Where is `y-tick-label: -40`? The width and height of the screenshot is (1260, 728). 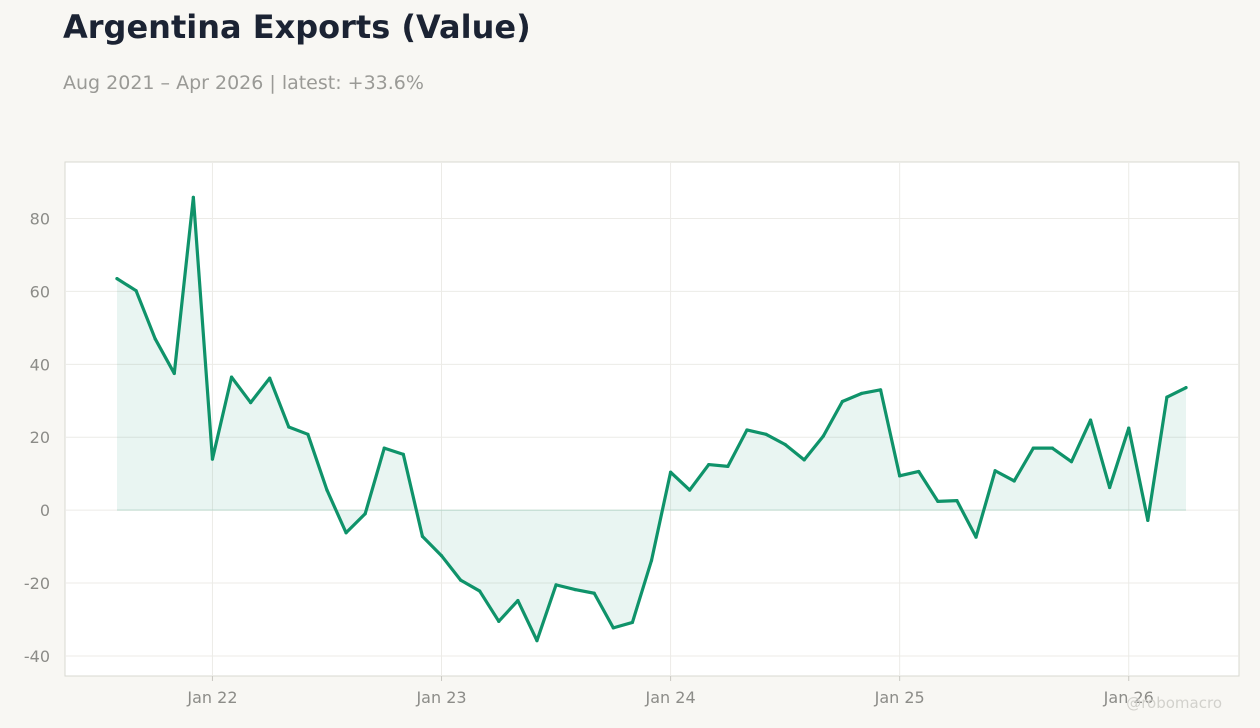
y-tick-label: -40 is located at coordinates (37, 656).